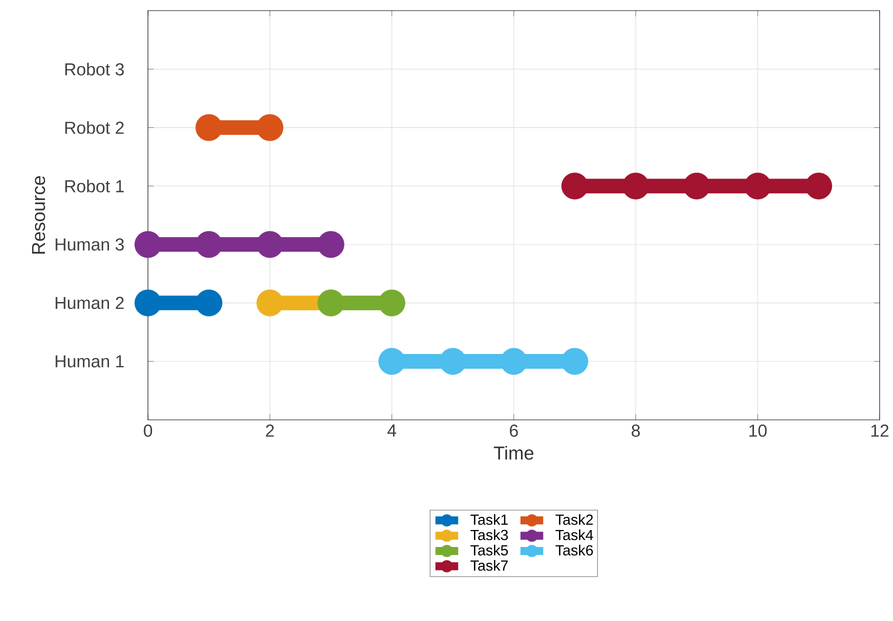 The image size is (893, 621). I want to click on x-axis-title: Time, so click(514, 453).